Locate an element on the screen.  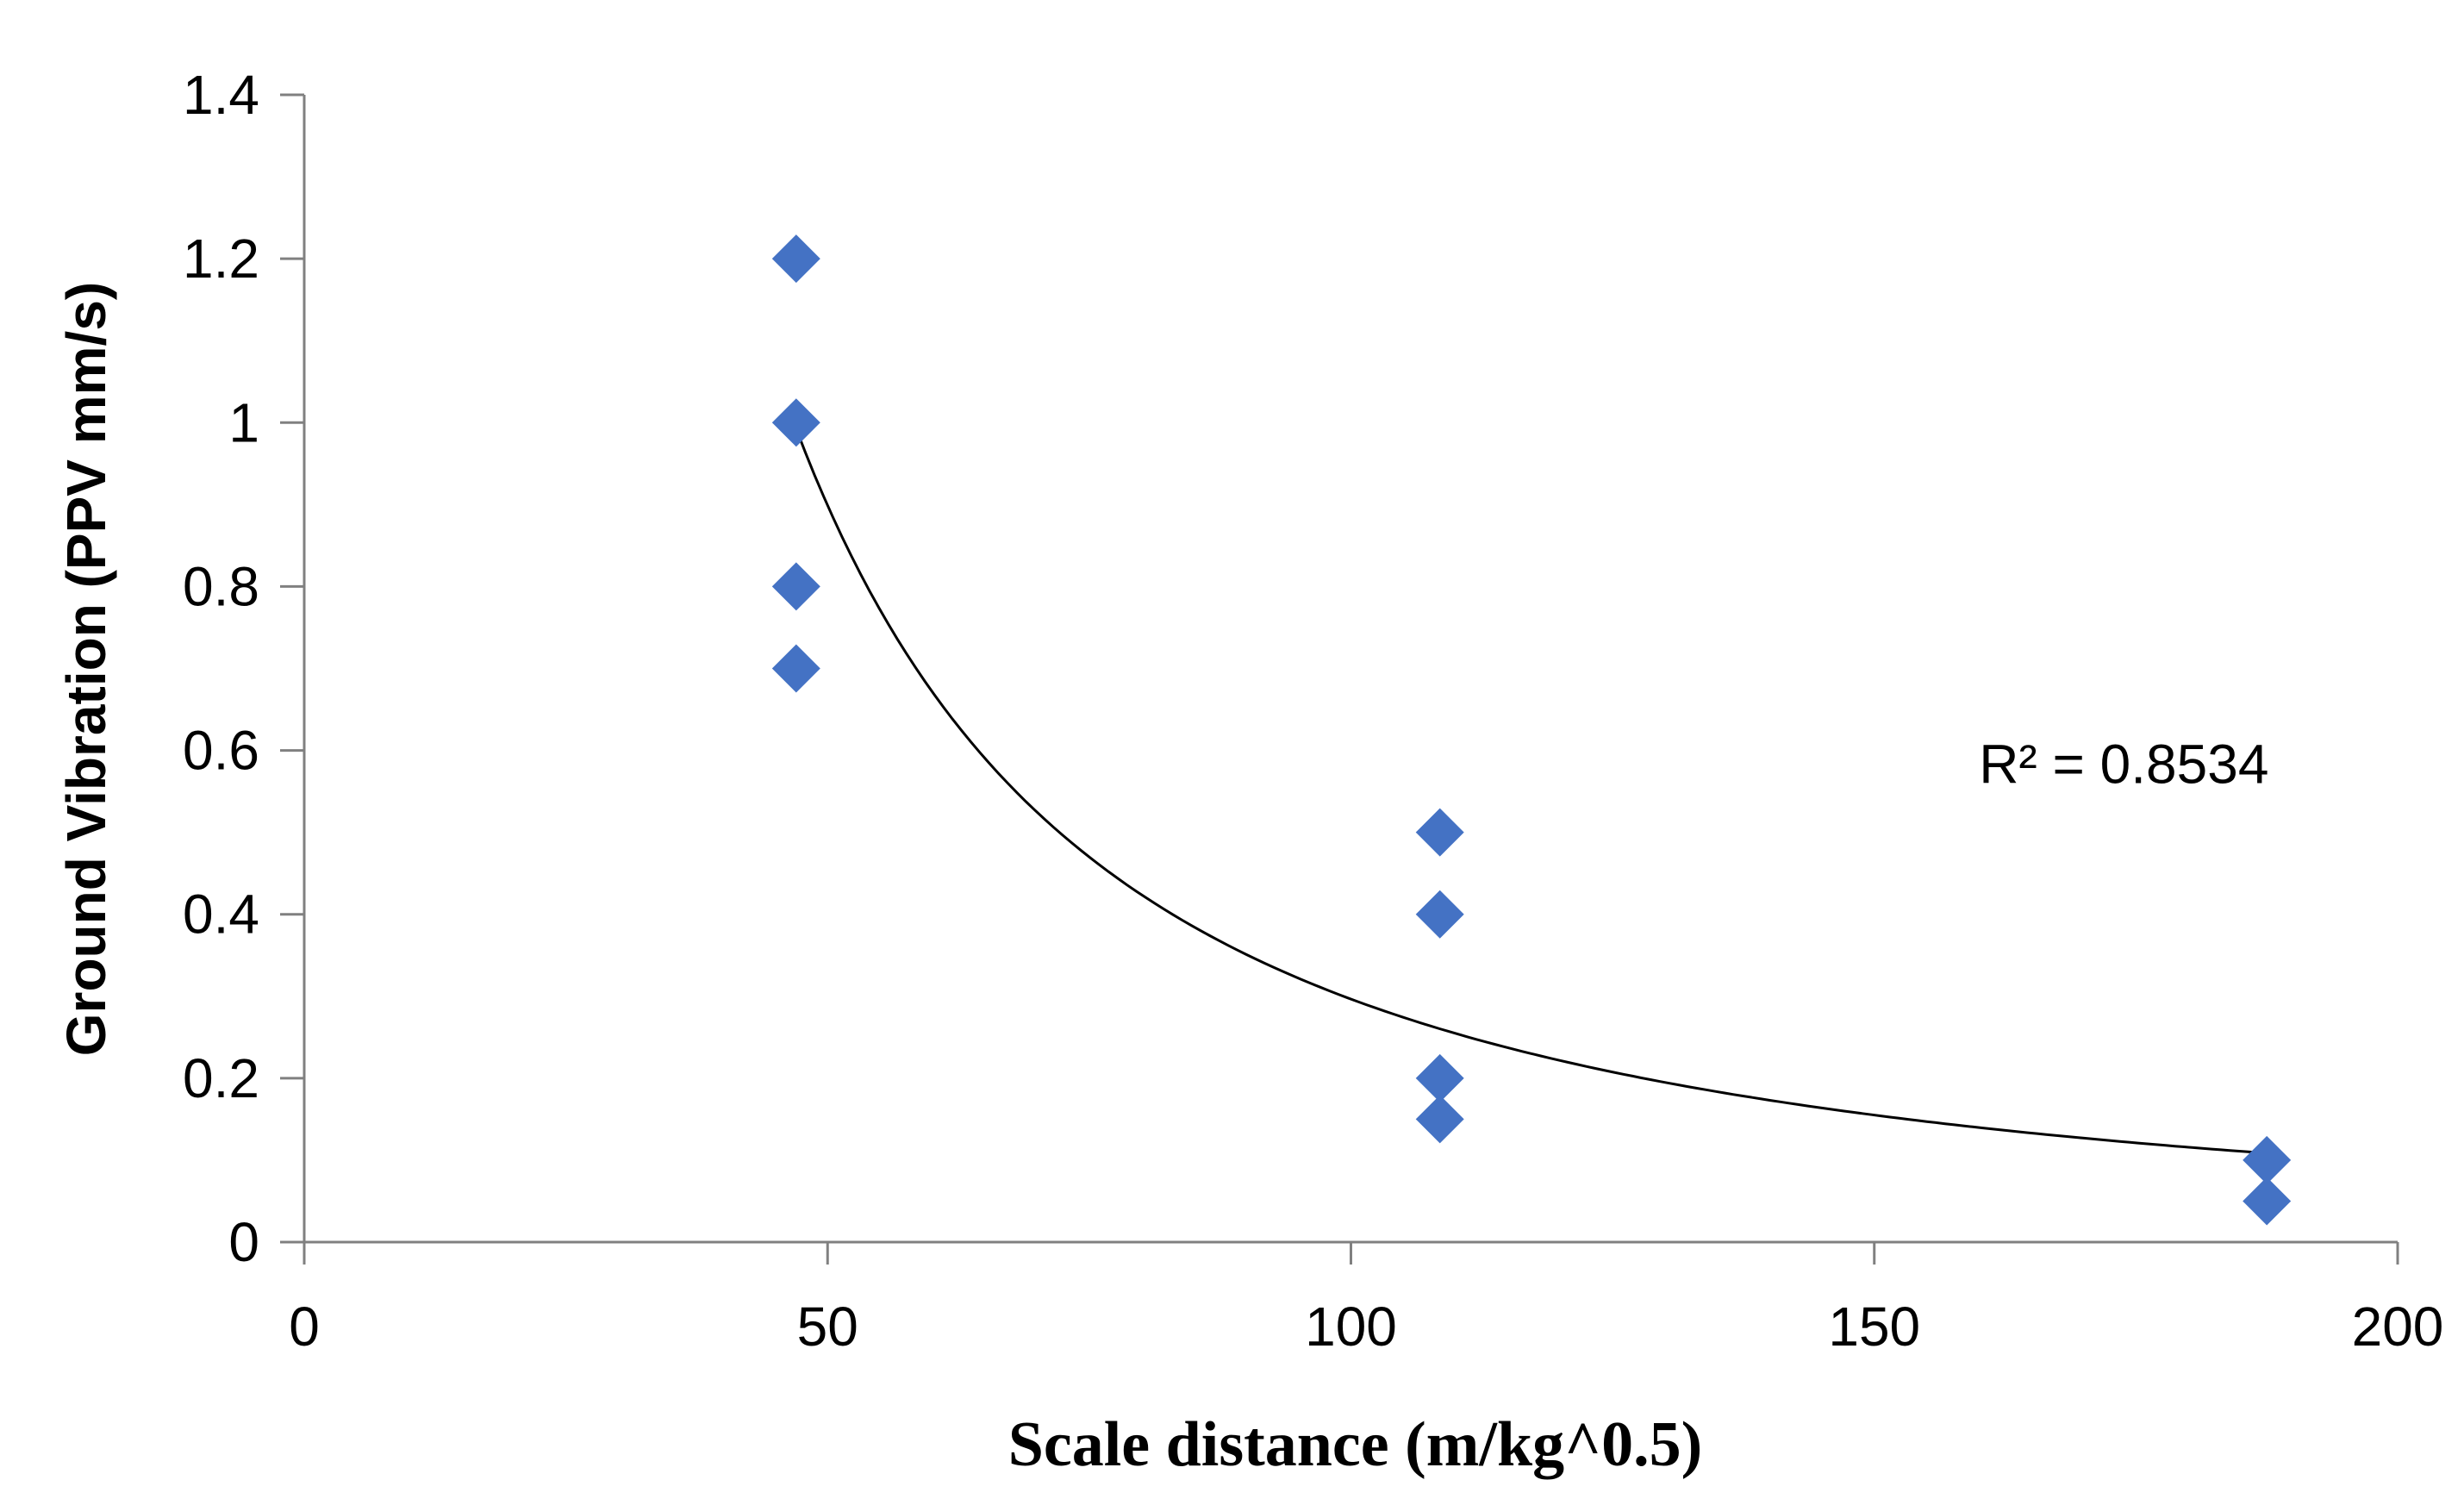
y-tick-label: 0 is located at coordinates (243, 1242).